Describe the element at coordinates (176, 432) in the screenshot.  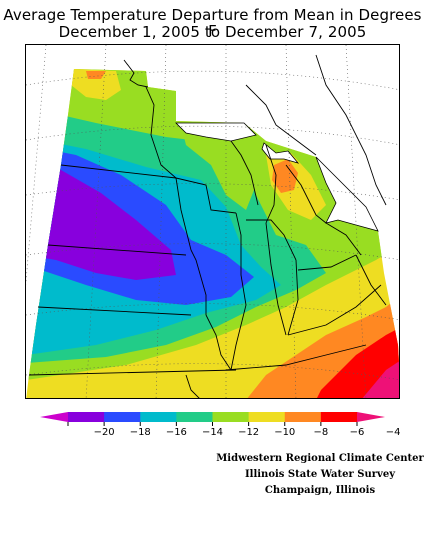
I see `legend-tick-label: −16` at that location.